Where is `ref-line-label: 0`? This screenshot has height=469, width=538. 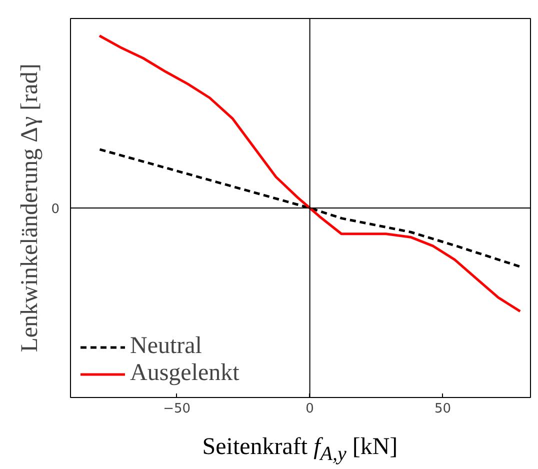 ref-line-label: 0 is located at coordinates (55, 209).